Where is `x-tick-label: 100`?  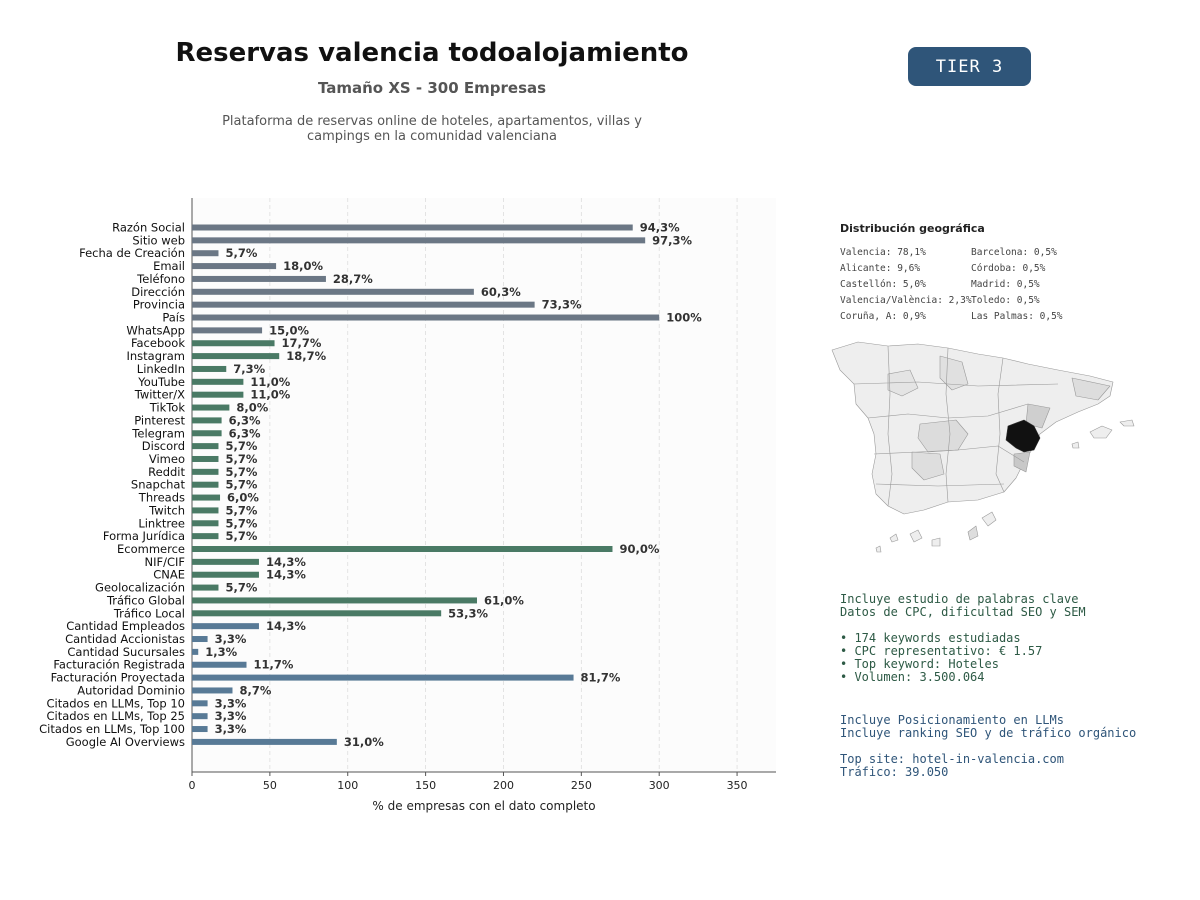
x-tick-label: 100 is located at coordinates (347, 785).